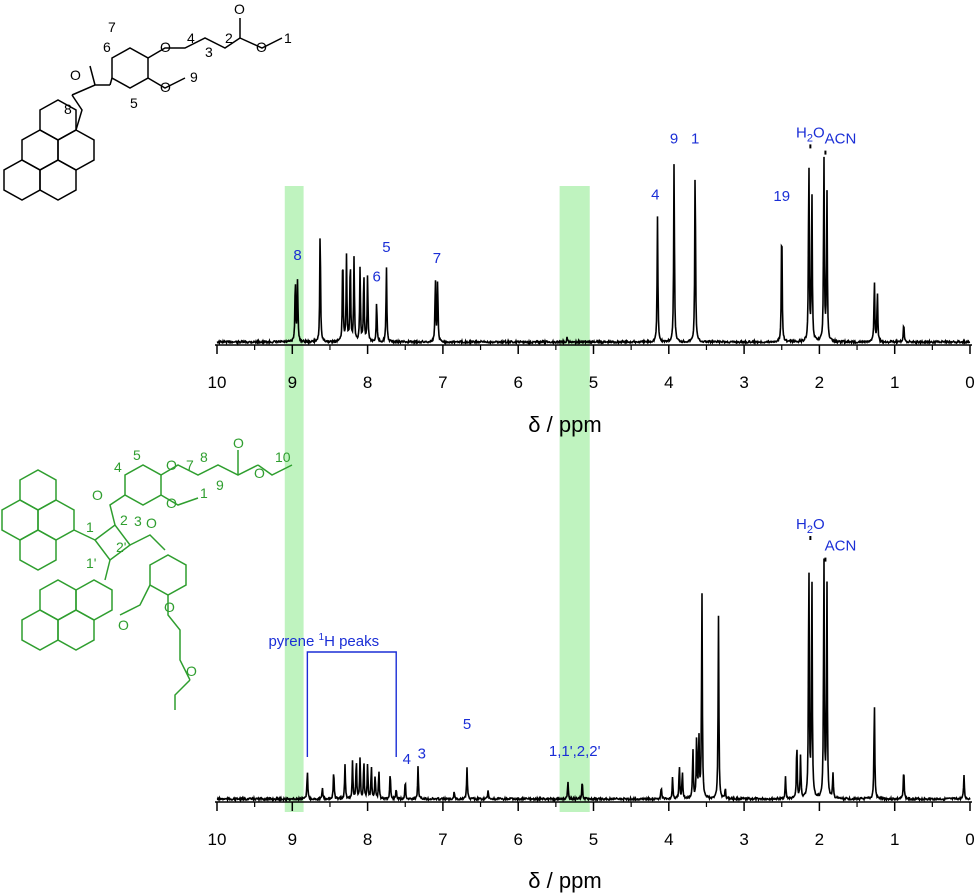 The width and height of the screenshot is (979, 895). Describe the element at coordinates (68, 109) in the screenshot. I see `mol-top-label: 8` at that location.